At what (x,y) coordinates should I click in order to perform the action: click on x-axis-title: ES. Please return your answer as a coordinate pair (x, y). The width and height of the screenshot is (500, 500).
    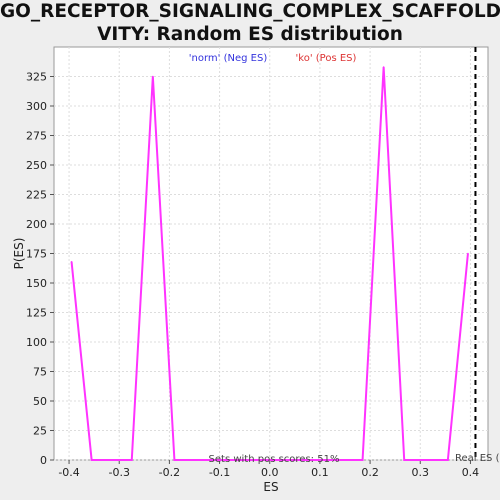
    Looking at the image, I should click on (270, 487).